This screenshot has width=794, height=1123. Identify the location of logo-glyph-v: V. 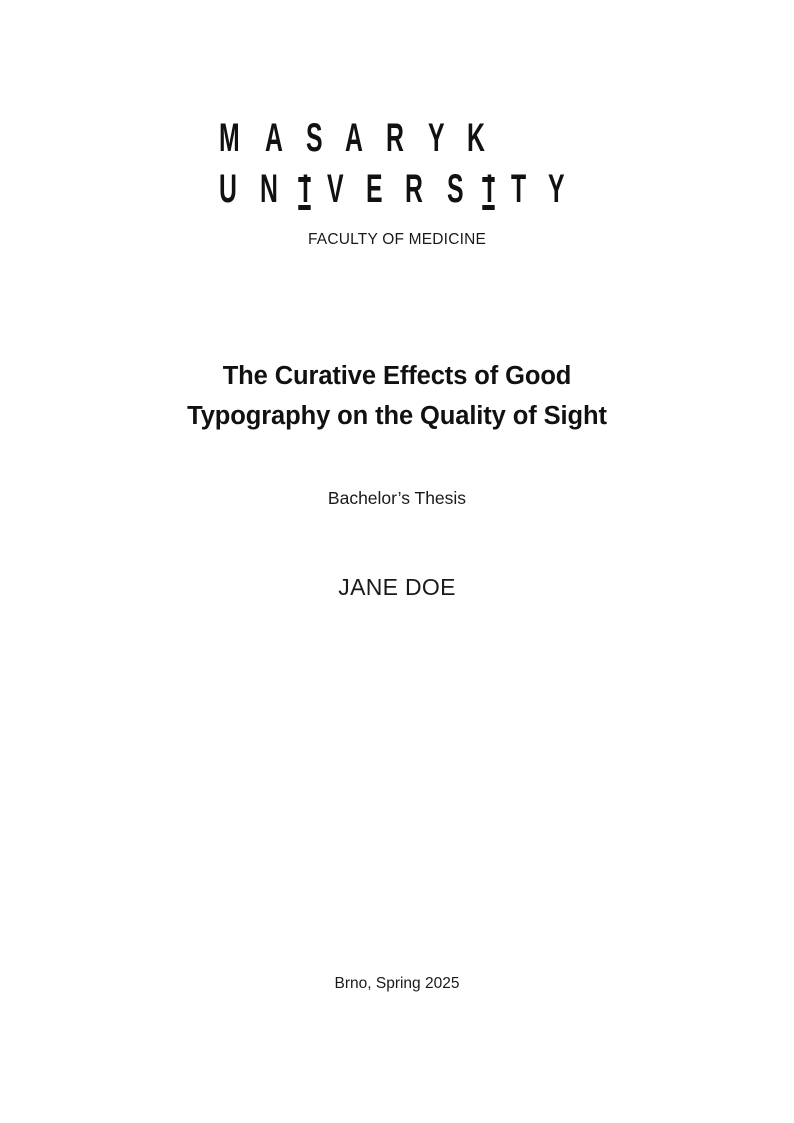
(335, 189).